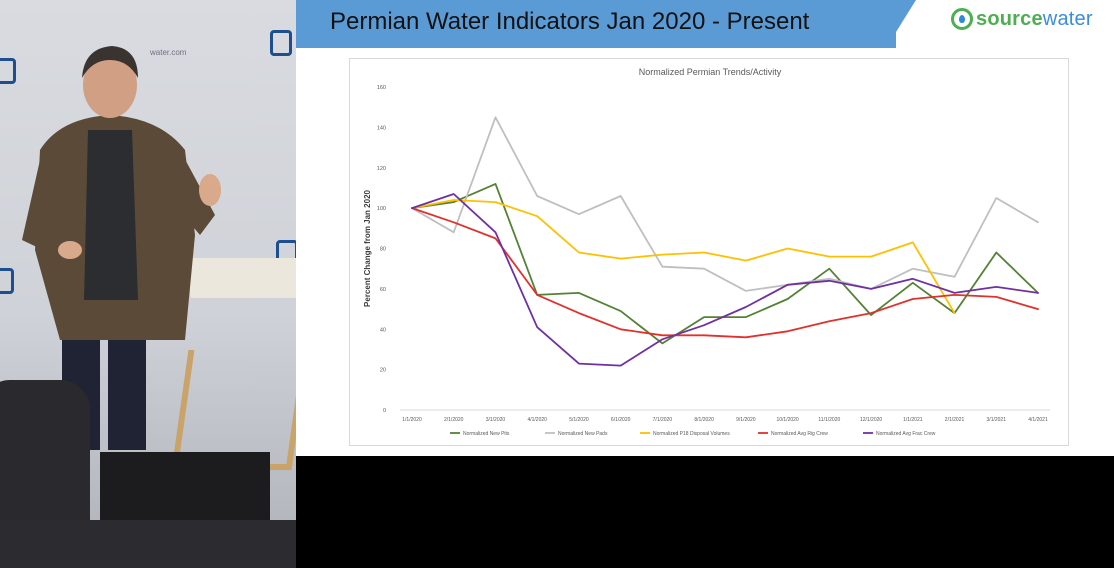 The width and height of the screenshot is (1114, 568). Describe the element at coordinates (1009, 18) in the screenshot. I see `logo-text-source: source` at that location.